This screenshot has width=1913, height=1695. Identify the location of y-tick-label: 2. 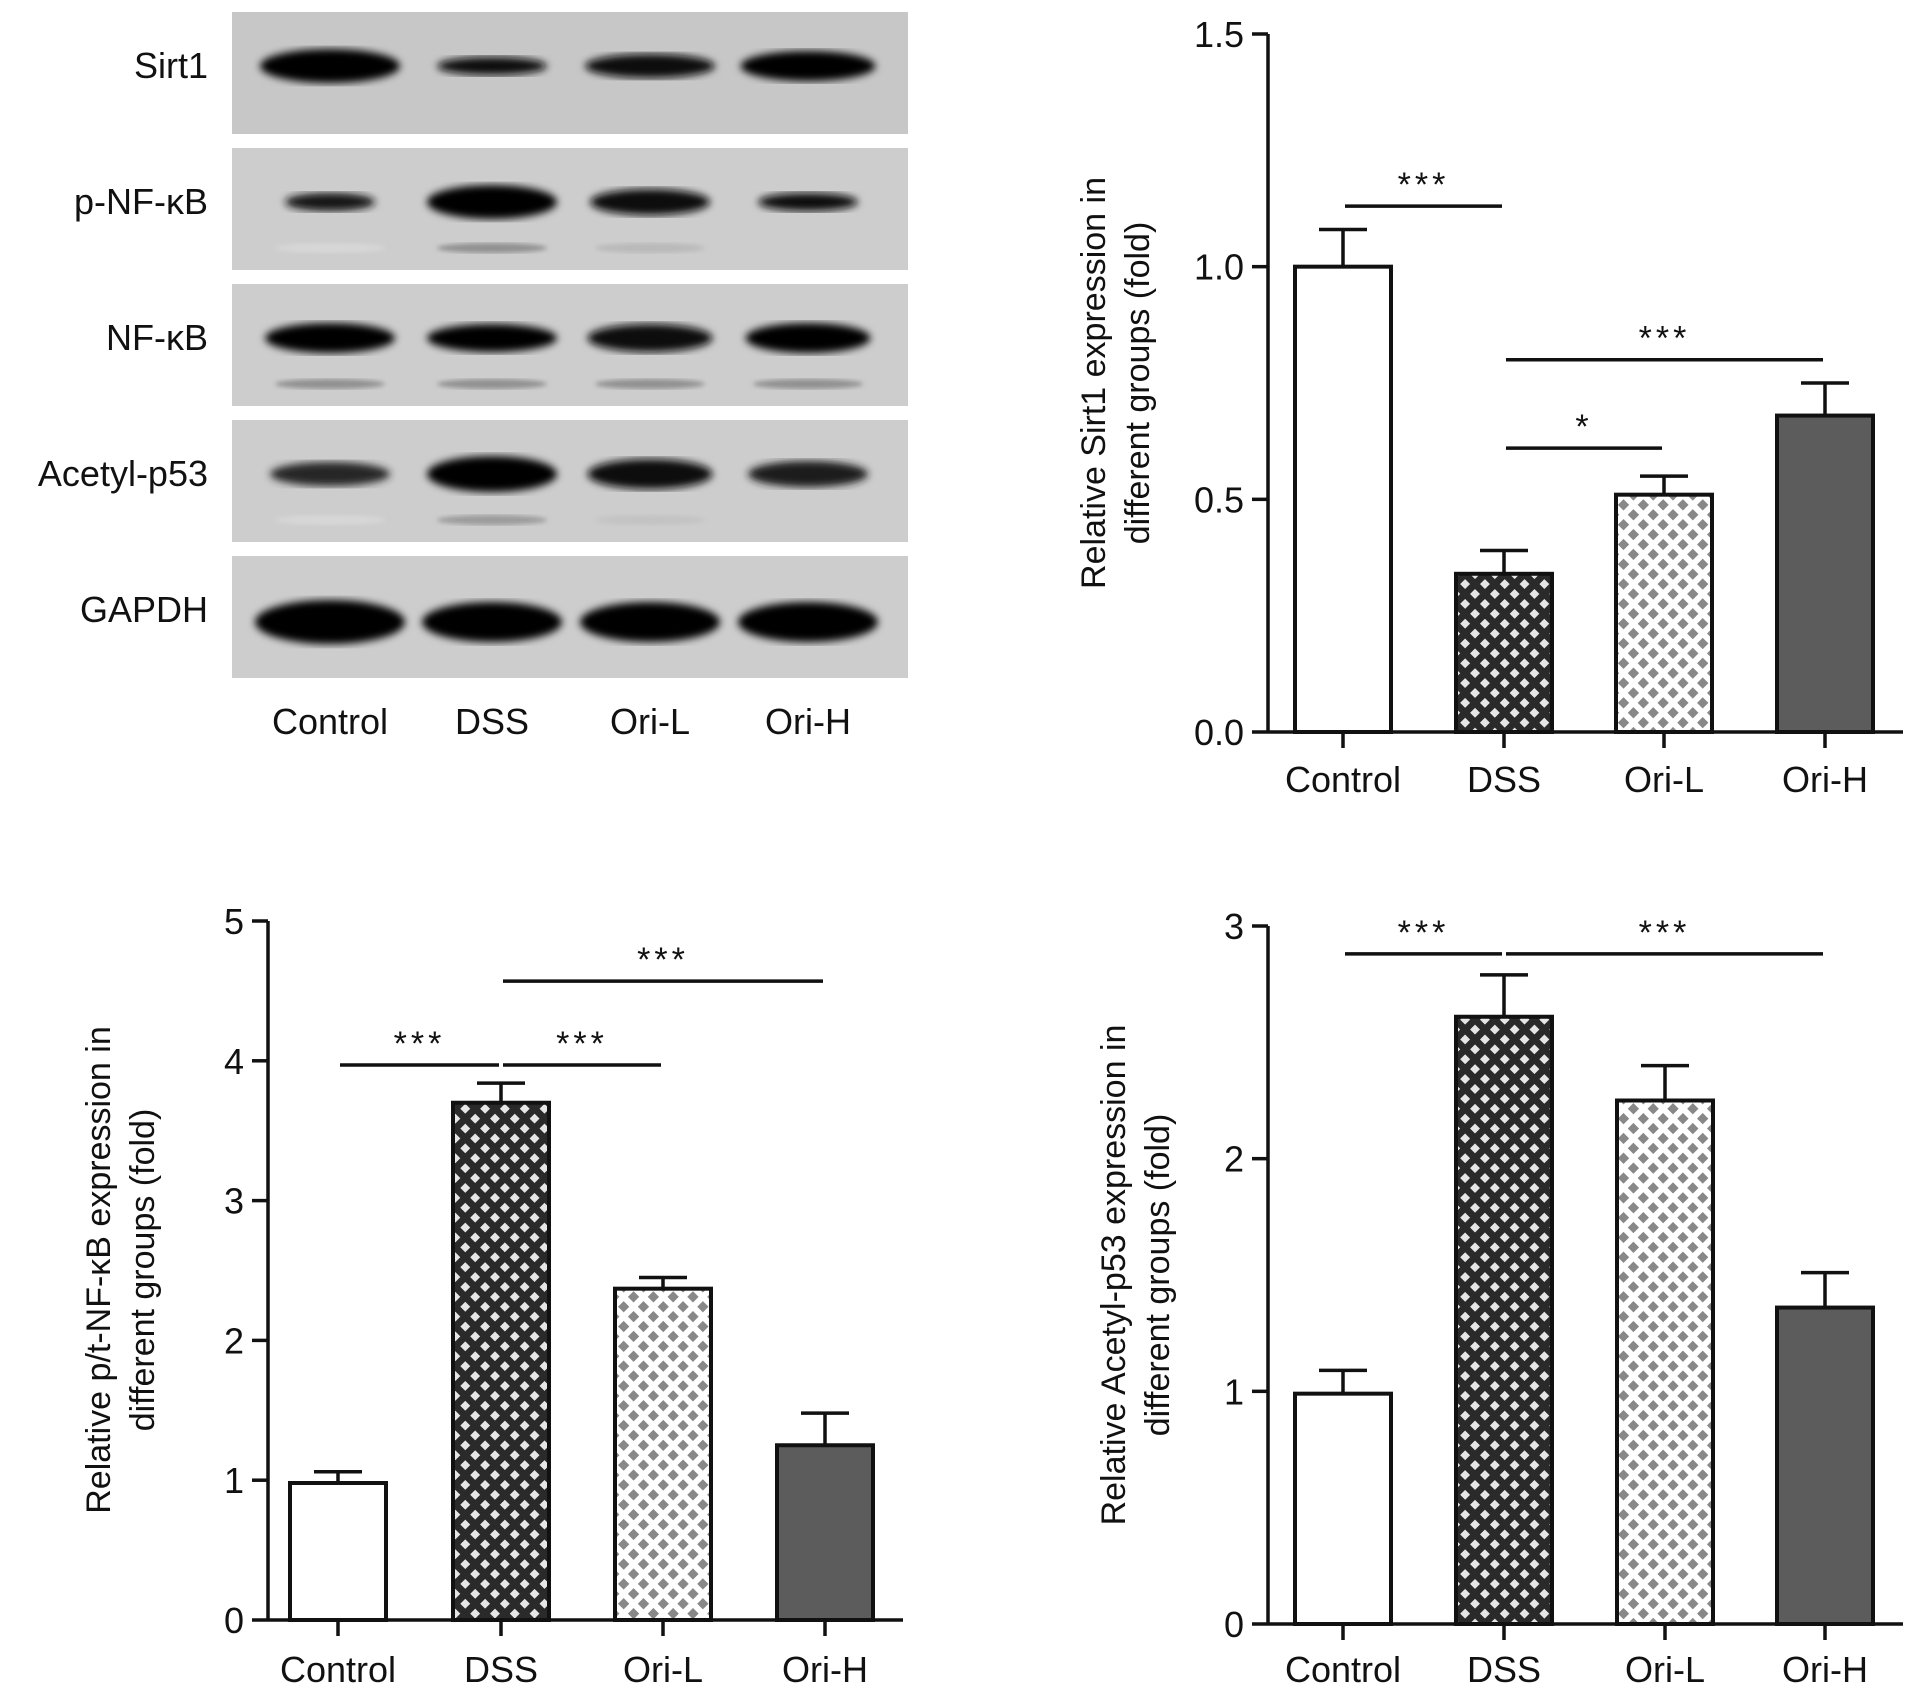
(1234, 1159).